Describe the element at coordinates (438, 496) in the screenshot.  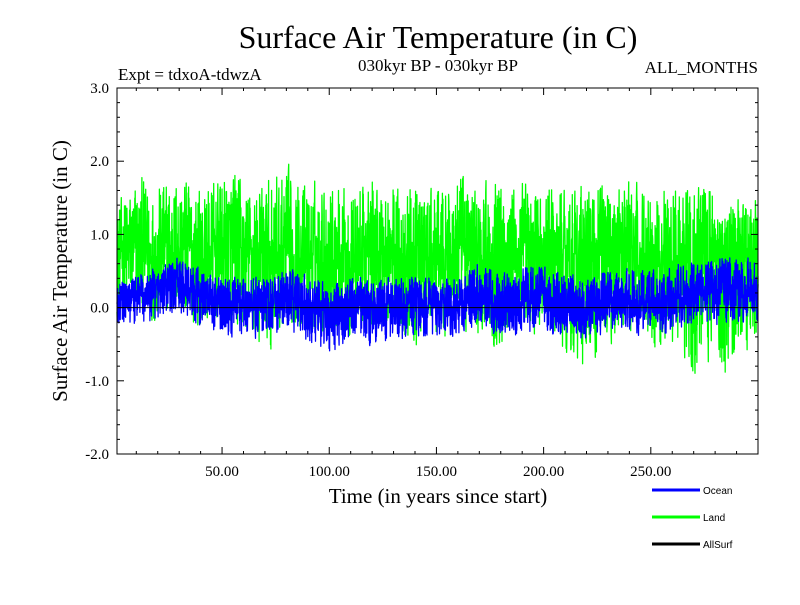
I see `x-axis-label: Time (in years since start)` at that location.